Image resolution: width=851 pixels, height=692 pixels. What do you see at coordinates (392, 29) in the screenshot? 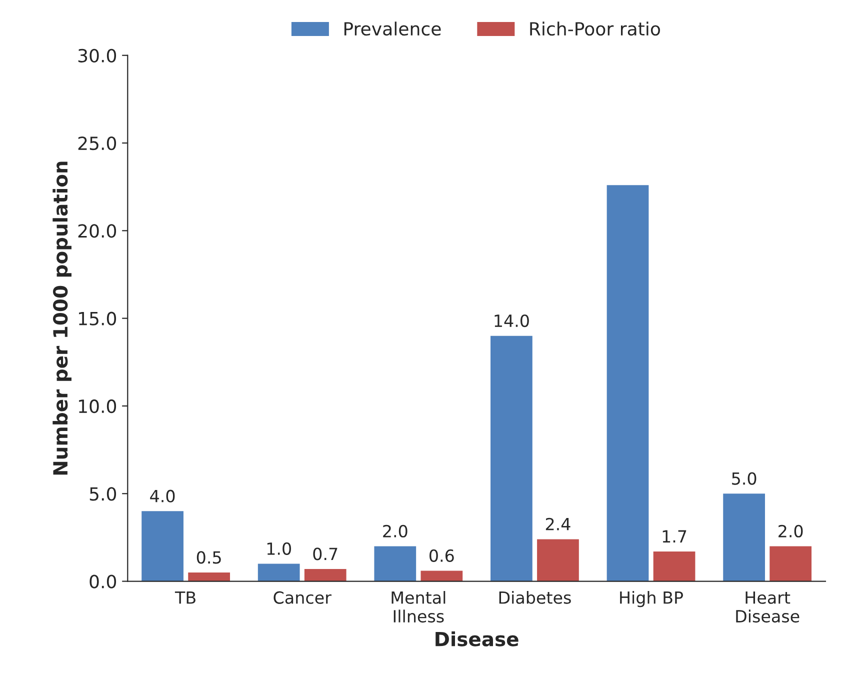
I see `legend-label: Prevalence` at bounding box center [392, 29].